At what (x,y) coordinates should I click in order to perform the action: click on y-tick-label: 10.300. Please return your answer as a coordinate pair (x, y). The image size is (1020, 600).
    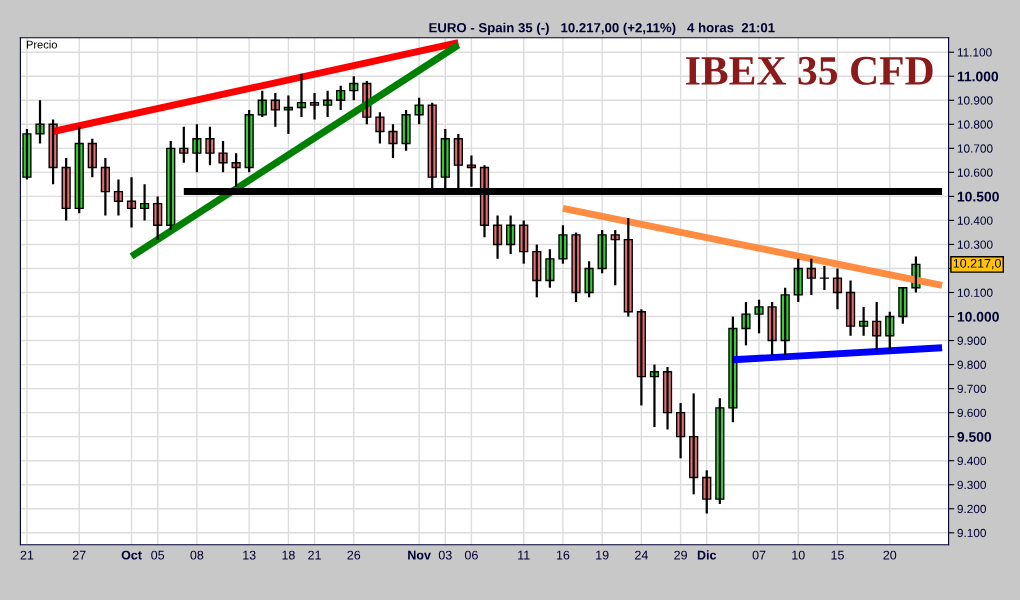
    Looking at the image, I should click on (975, 244).